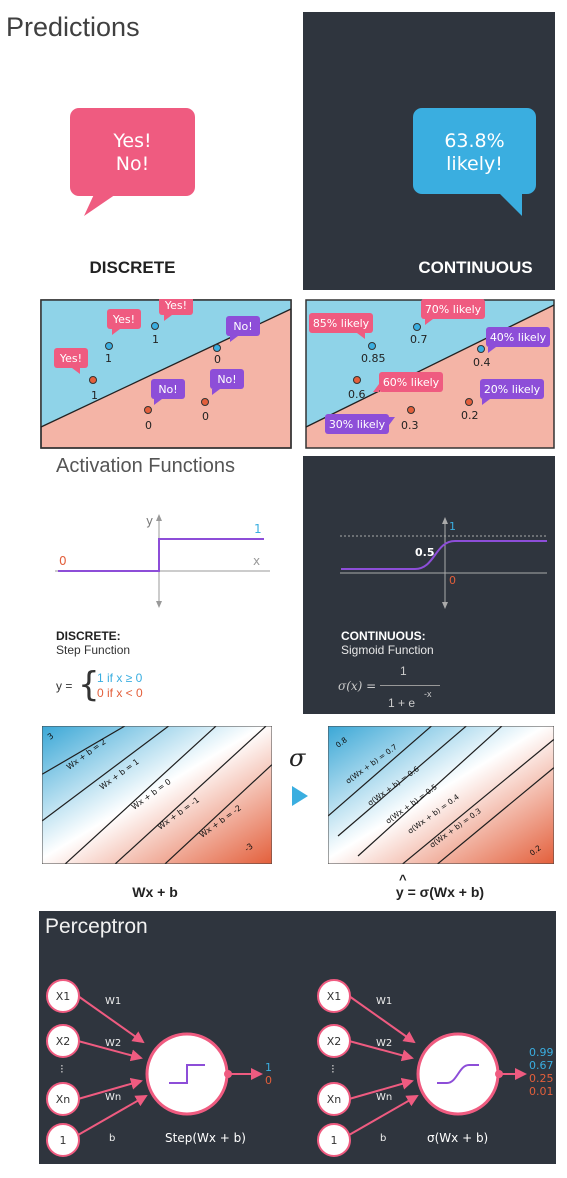 This screenshot has height=1178, width=567. What do you see at coordinates (149, 521) in the screenshot?
I see `y-axis-label: y` at bounding box center [149, 521].